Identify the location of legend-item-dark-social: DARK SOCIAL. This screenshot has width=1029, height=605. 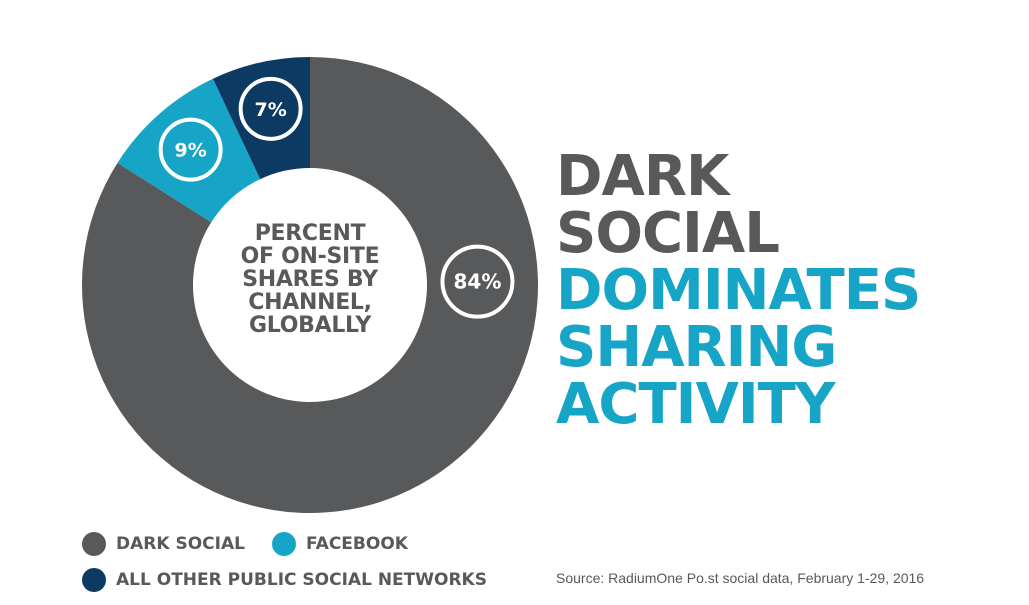
(163, 544).